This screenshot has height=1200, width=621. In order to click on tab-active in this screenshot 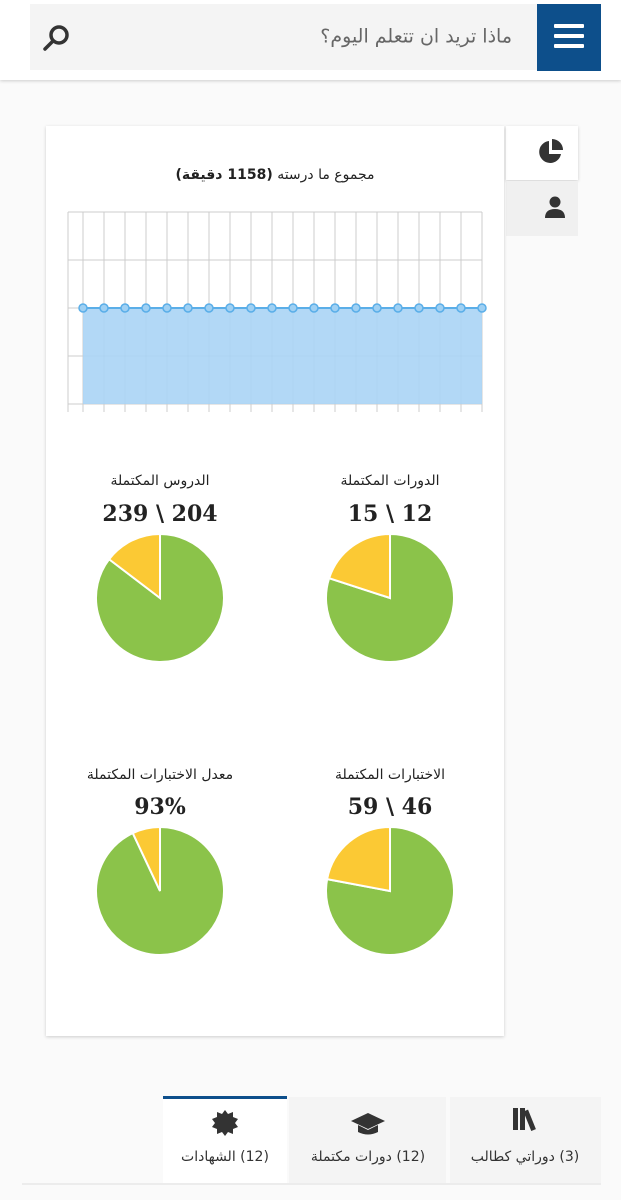, I will do `click(225, 1140)`.